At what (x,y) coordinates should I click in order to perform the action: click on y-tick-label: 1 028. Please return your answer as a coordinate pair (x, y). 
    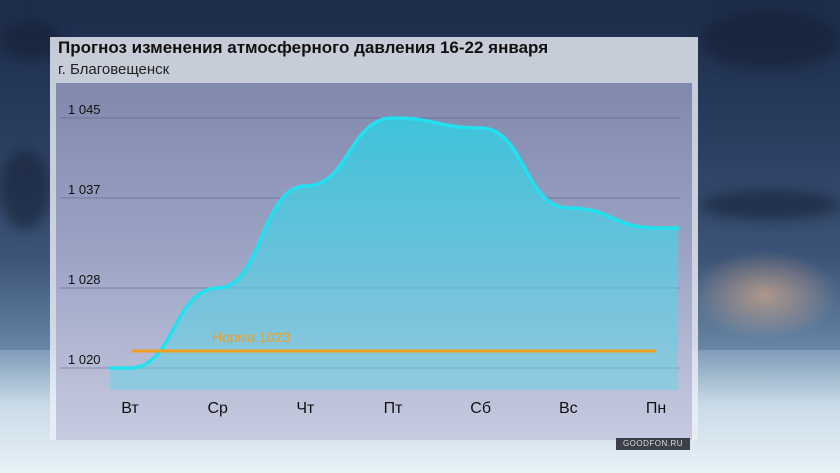
    Looking at the image, I should click on (84, 279).